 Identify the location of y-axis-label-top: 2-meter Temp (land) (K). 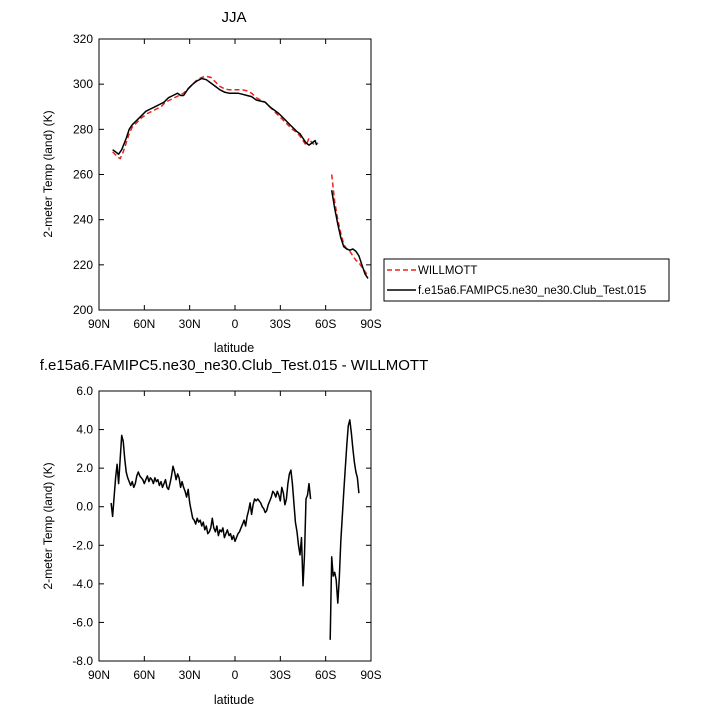
(48, 173).